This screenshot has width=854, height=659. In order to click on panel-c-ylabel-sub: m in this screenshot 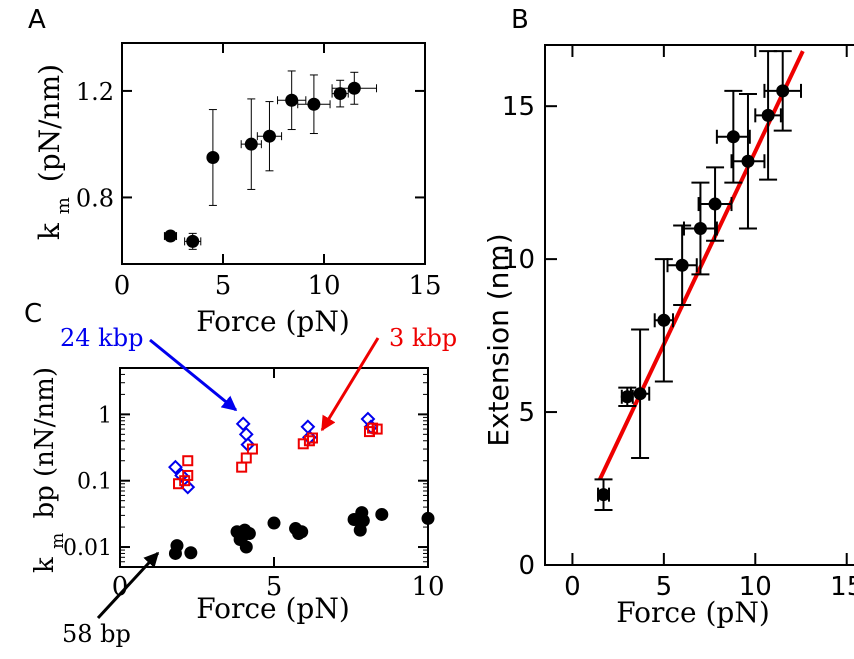, I will do `click(58, 541)`.